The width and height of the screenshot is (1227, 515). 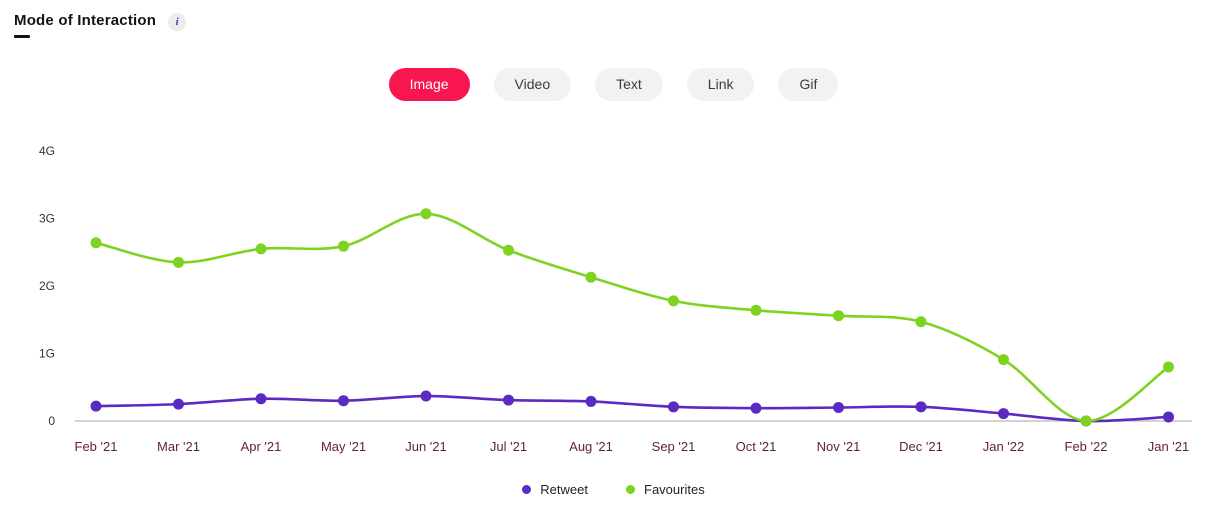 What do you see at coordinates (96, 446) in the screenshot?
I see `svg-text: Feb '21` at bounding box center [96, 446].